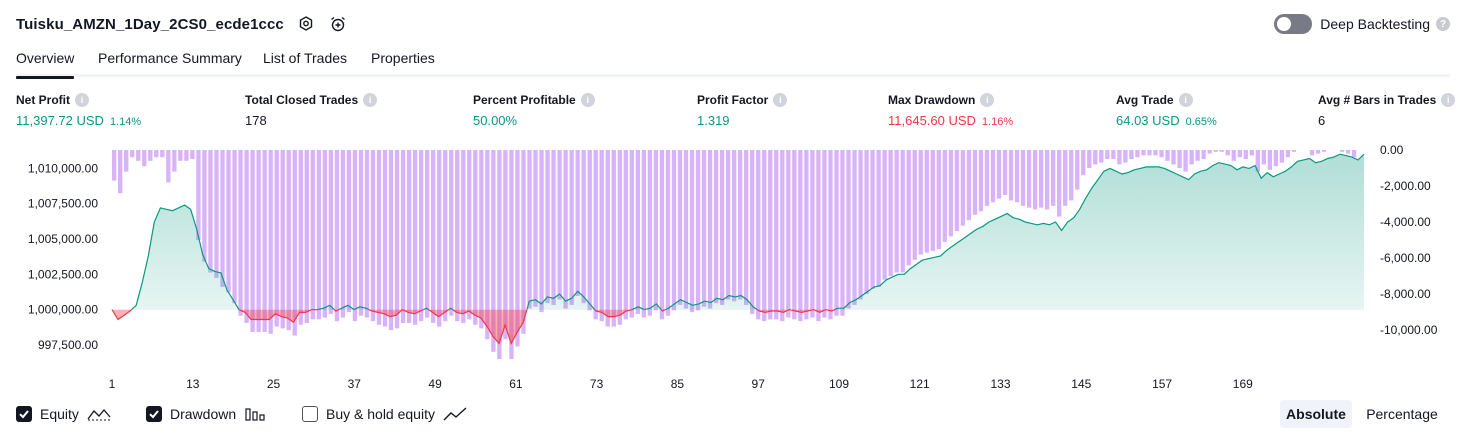  I want to click on question-icon: ?, so click(1443, 24).